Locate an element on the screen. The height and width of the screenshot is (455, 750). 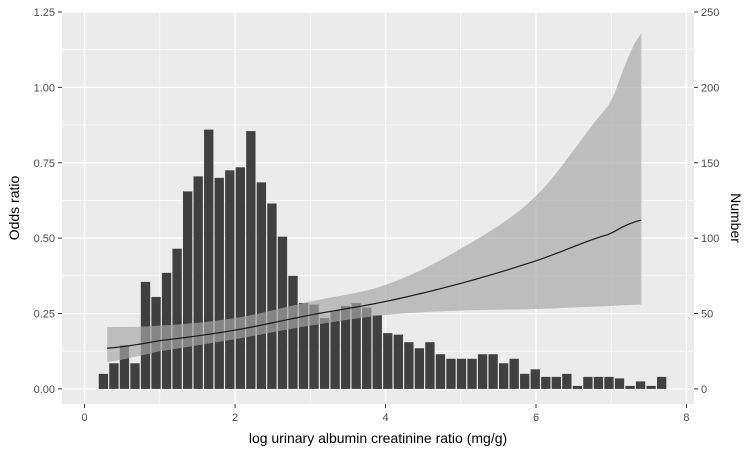
x-tick-label: 6 is located at coordinates (536, 418).